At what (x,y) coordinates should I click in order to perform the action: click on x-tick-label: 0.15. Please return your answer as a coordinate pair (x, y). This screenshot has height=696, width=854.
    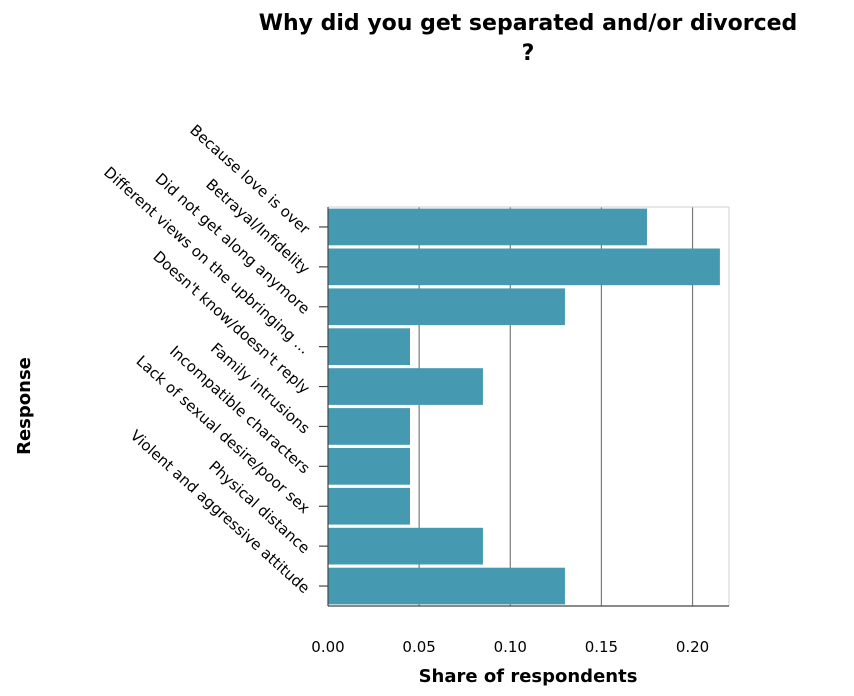
    Looking at the image, I should click on (601, 647).